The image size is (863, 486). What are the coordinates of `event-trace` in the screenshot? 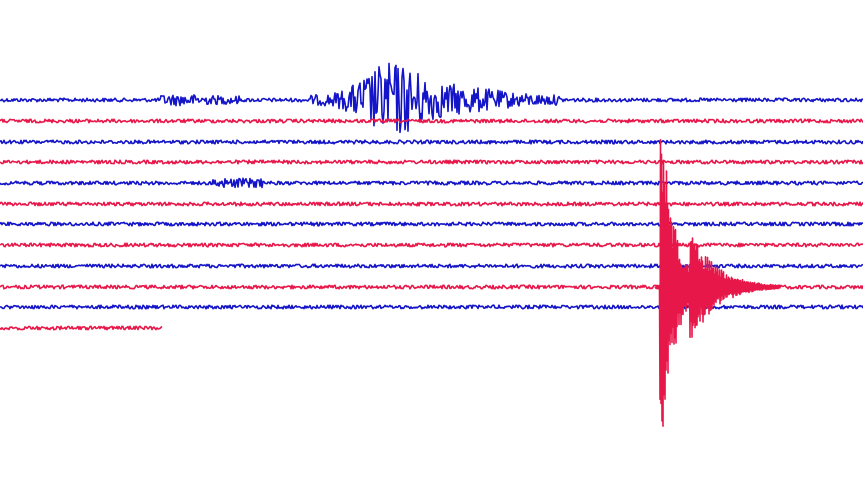 It's located at (717, 283).